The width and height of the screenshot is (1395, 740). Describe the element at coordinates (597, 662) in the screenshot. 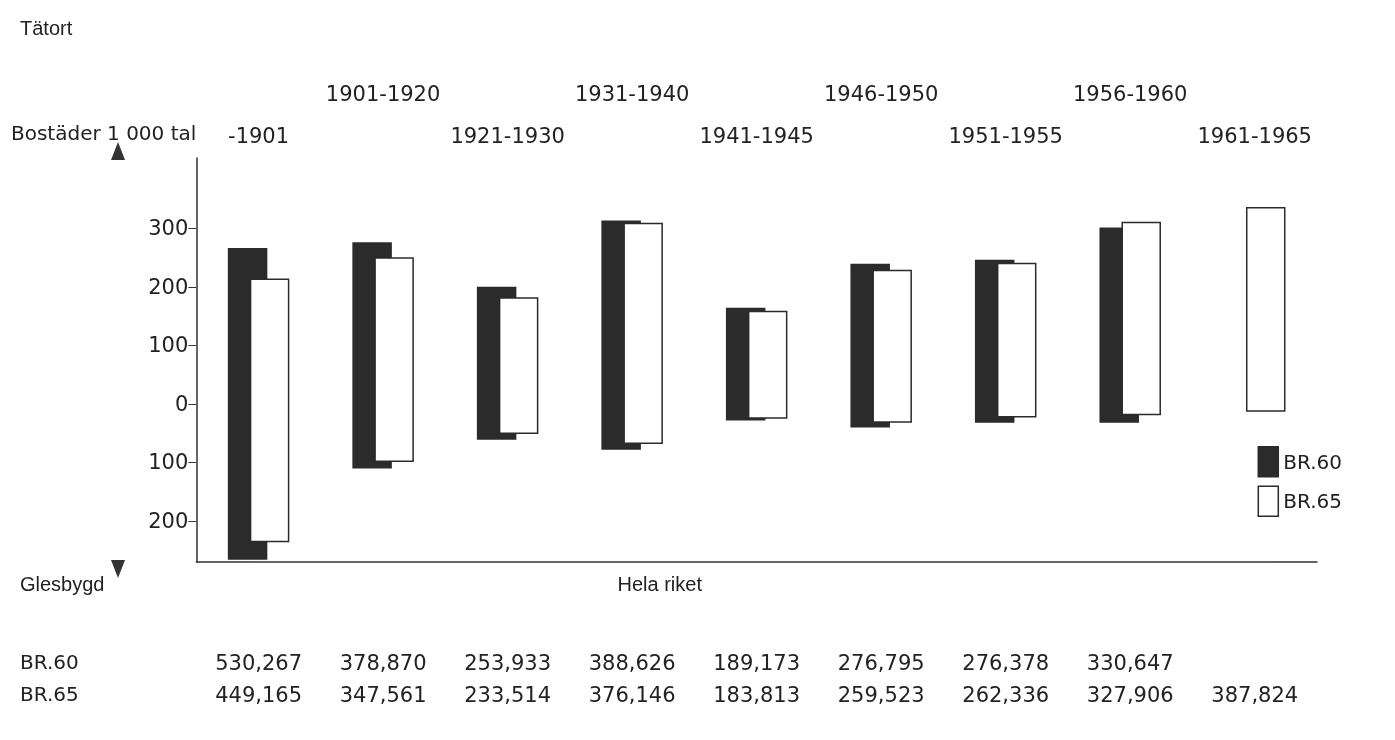

I see `text: BR.60 530,267 378,870 253,933 388,626 189,173 276,795 276,378 330,647` at that location.